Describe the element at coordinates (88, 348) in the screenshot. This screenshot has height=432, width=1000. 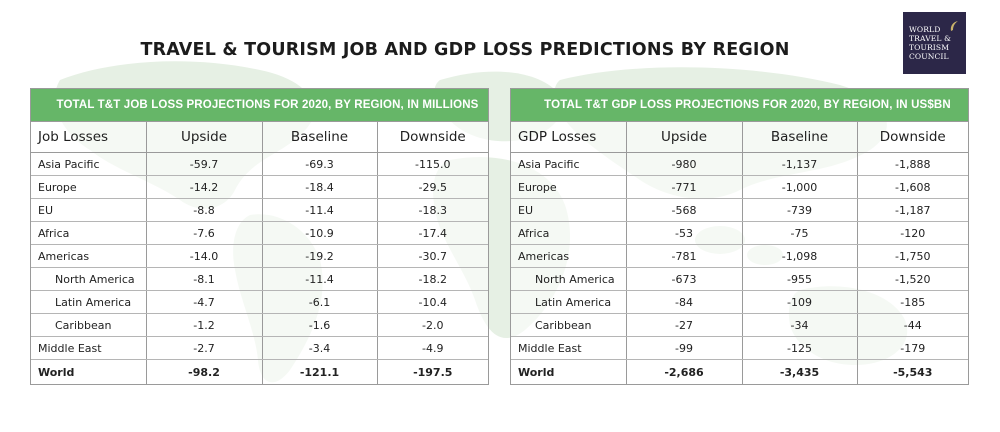
I see `region-name-cell: Middle East` at that location.